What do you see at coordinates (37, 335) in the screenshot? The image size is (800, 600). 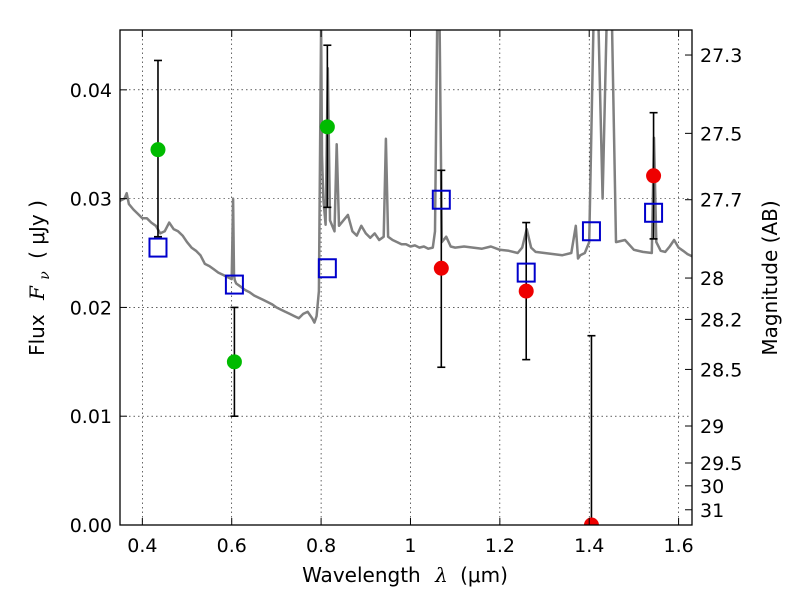 I see `y-axis-label-text: Flux` at bounding box center [37, 335].